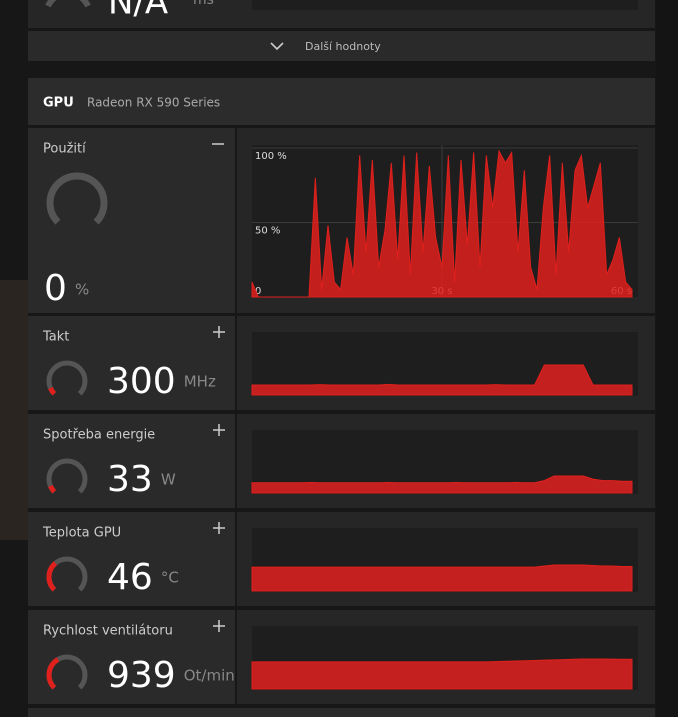  Describe the element at coordinates (341, 101) in the screenshot. I see `gpu-header` at that location.